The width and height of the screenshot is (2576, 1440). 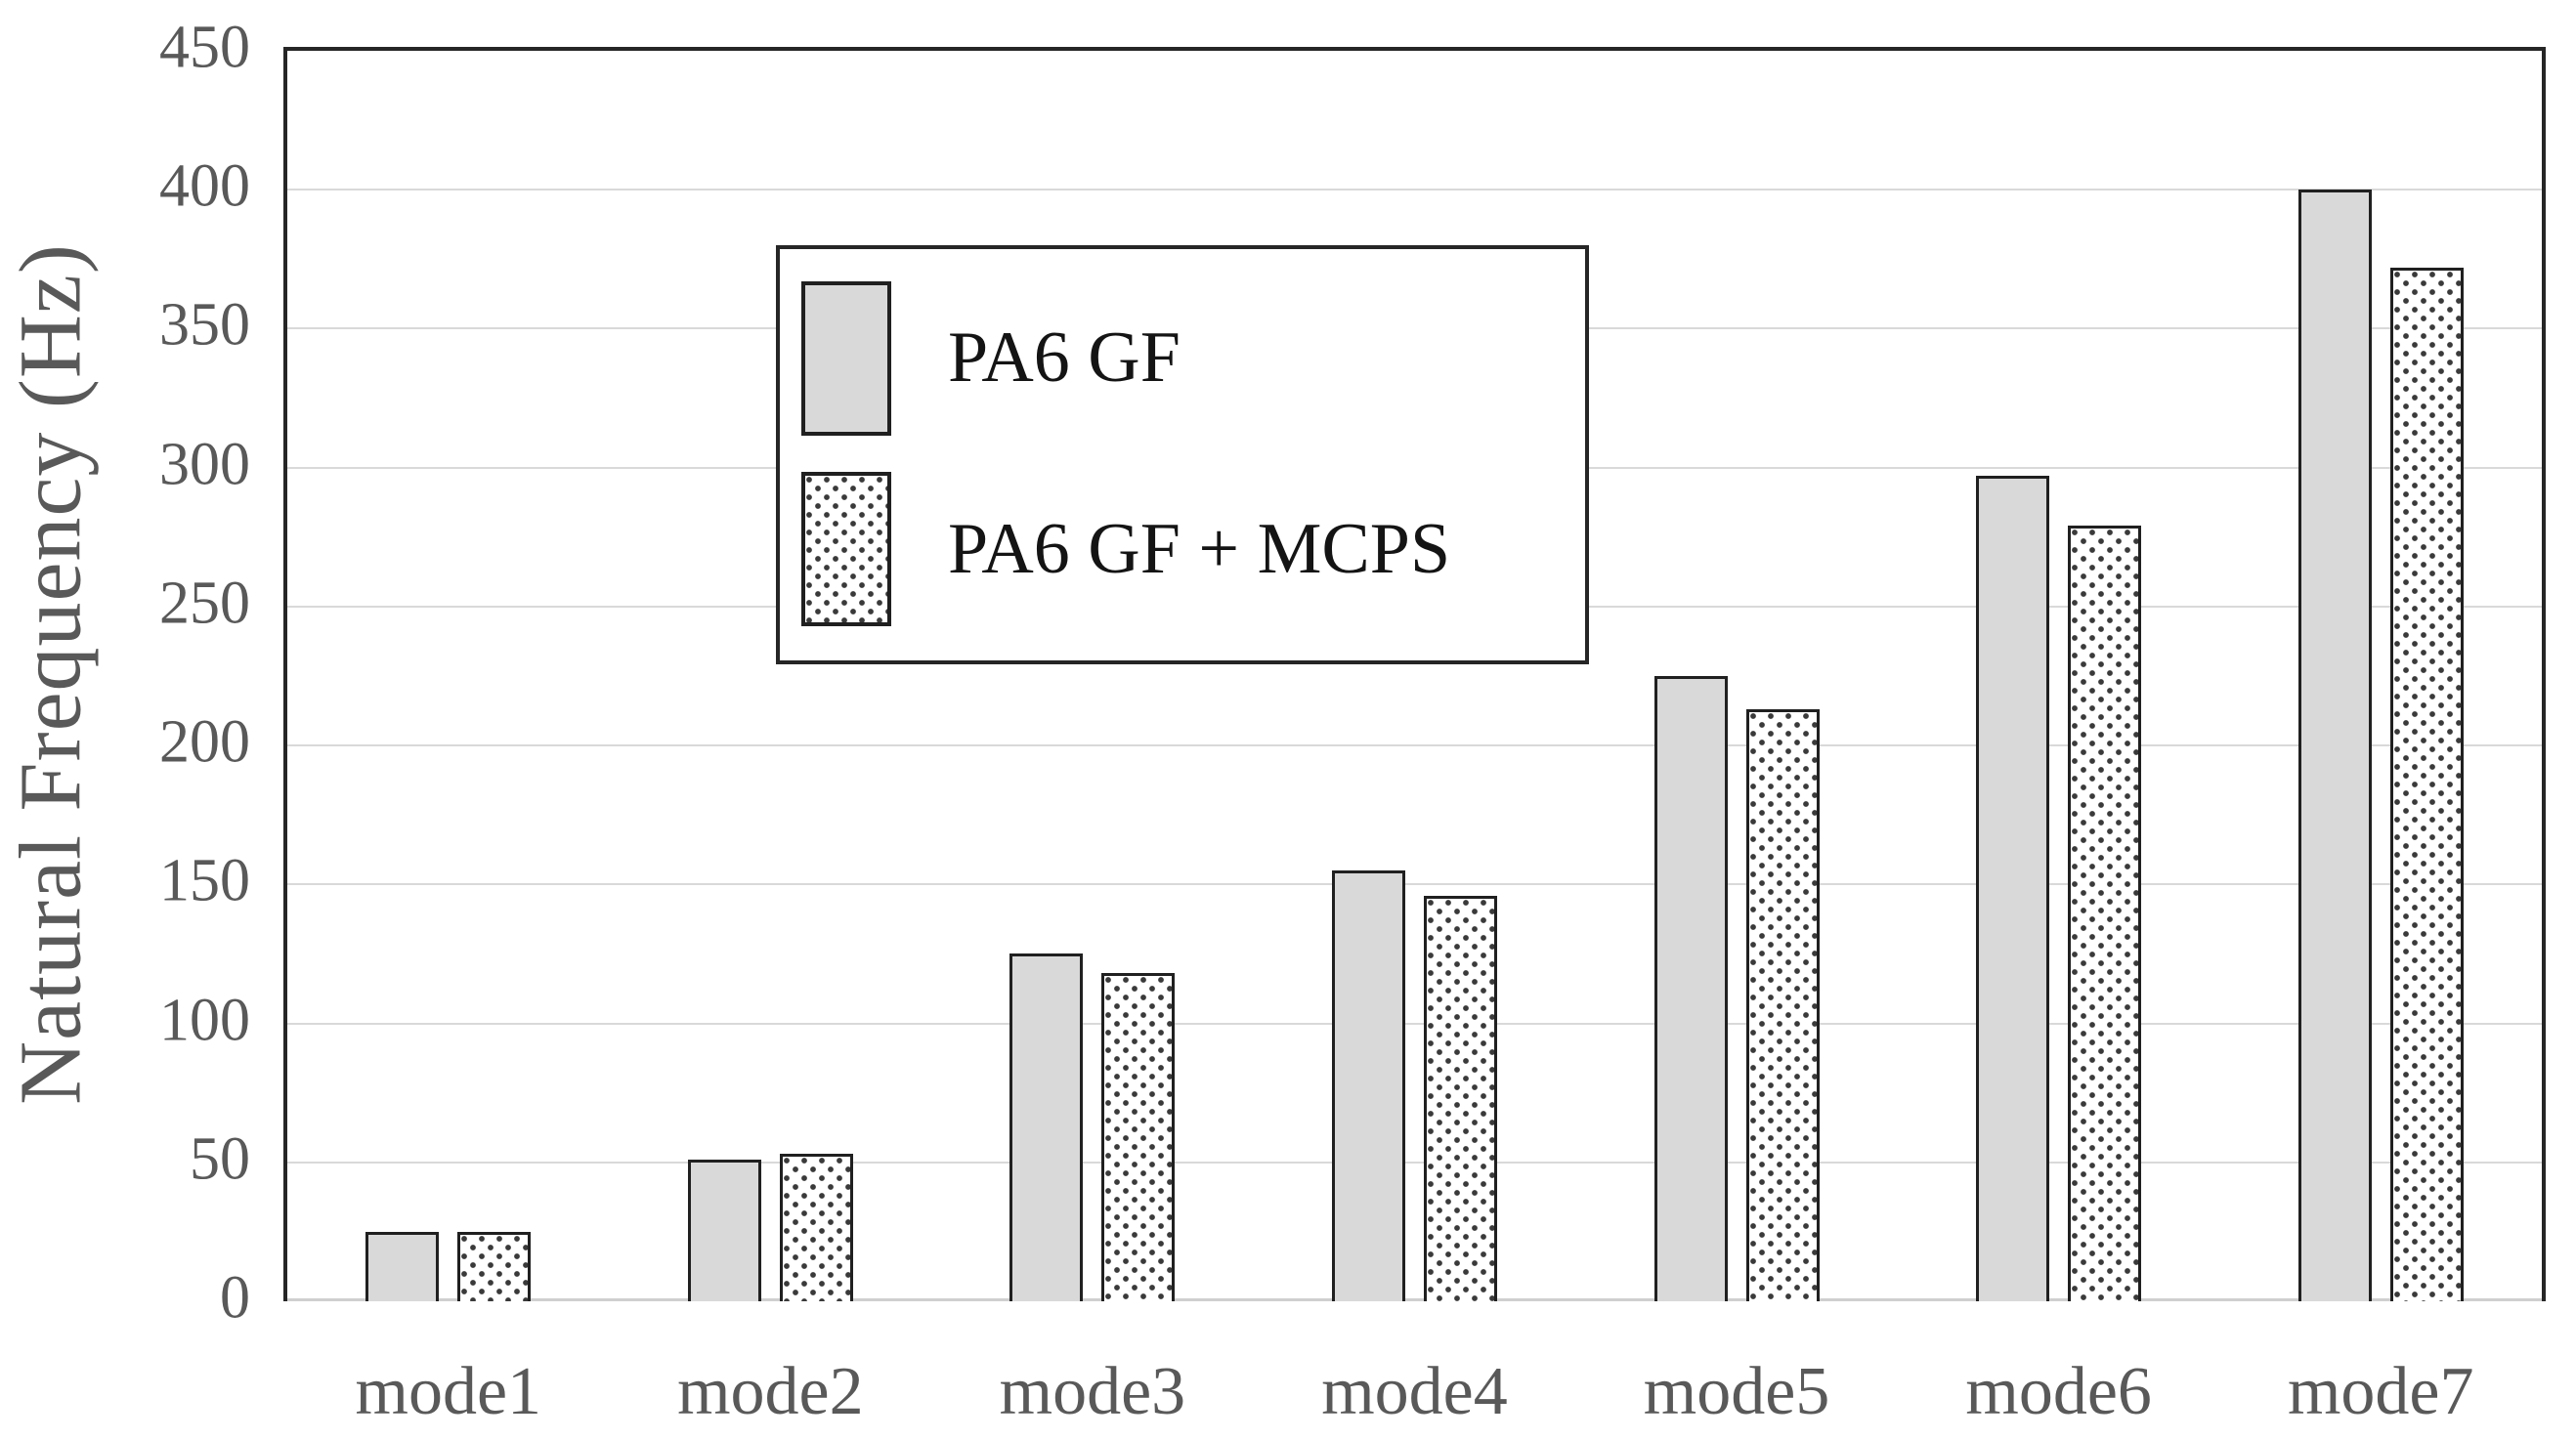 I want to click on y-tick-label: 50, so click(x=220, y=1159).